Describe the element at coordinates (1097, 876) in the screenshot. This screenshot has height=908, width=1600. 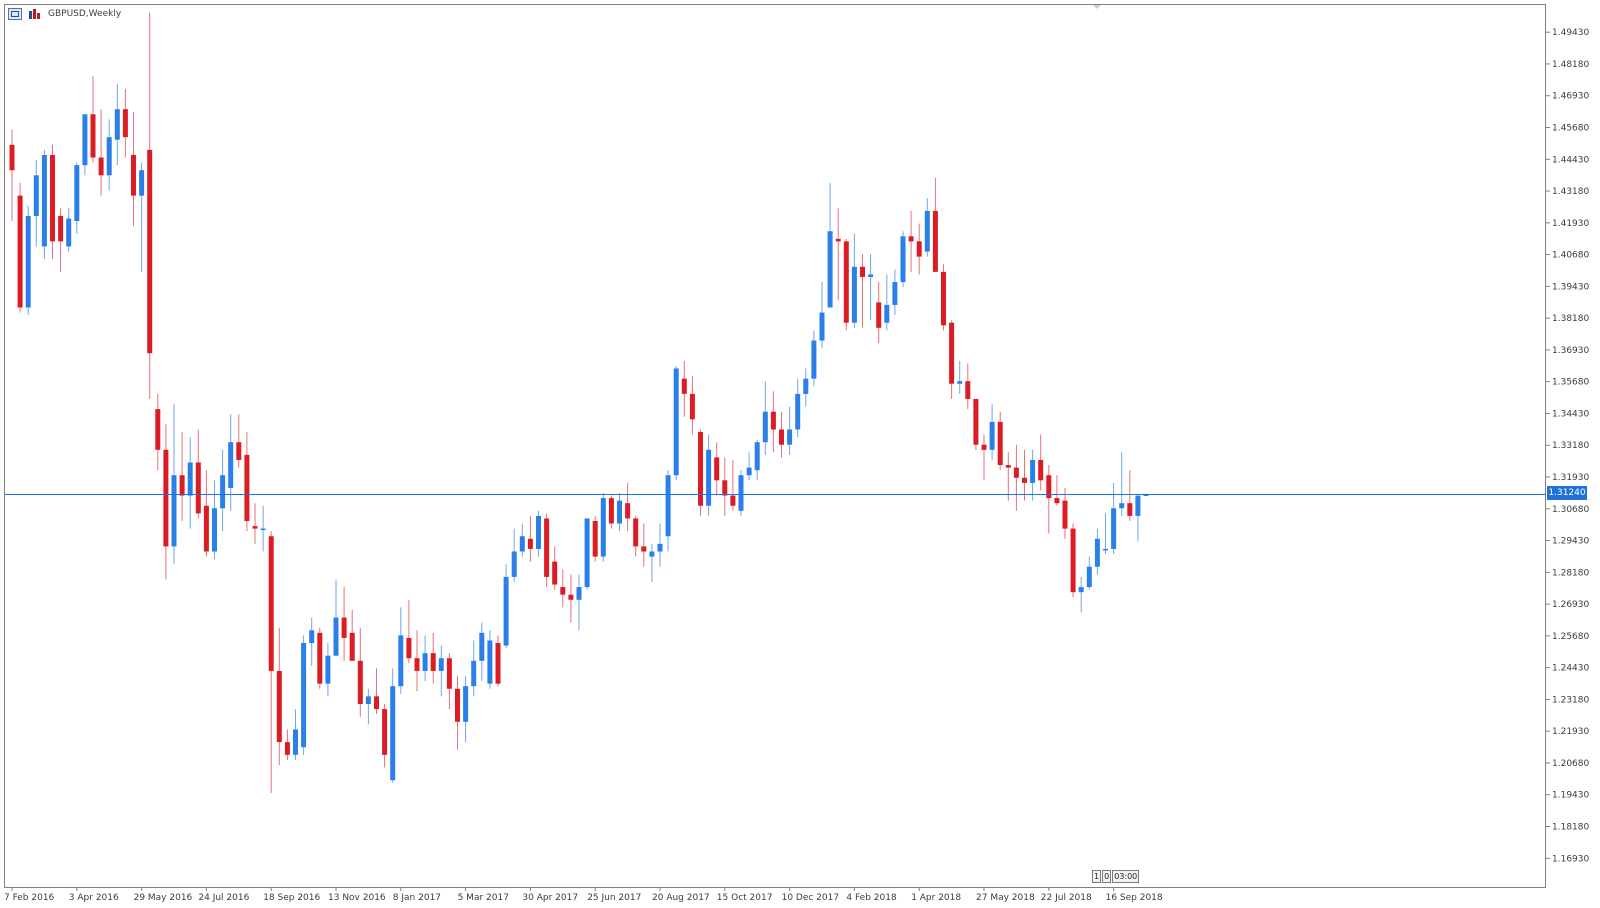
I see `tf-button-1: 1` at that location.